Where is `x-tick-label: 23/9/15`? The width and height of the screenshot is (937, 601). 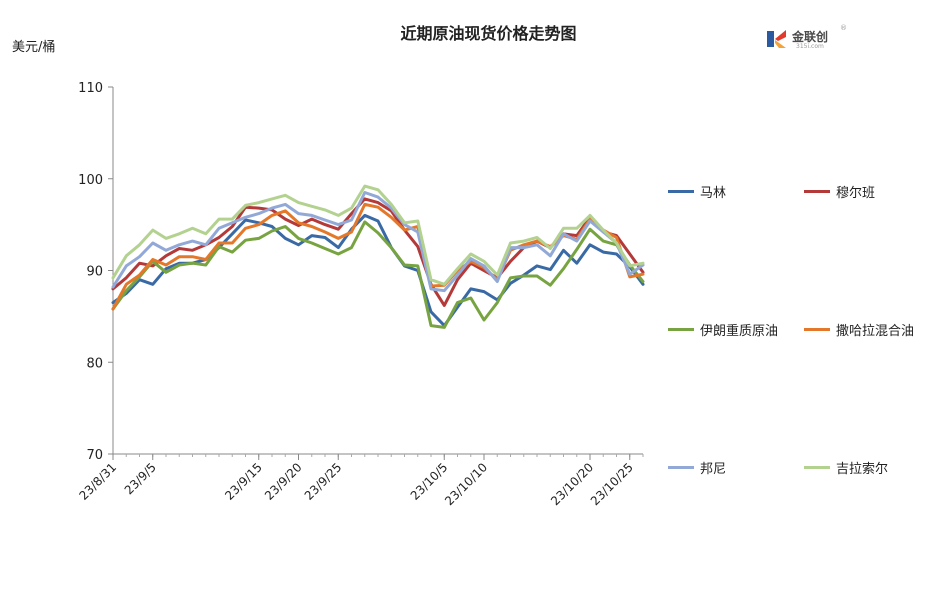
x-tick-label: 23/9/15 is located at coordinates (243, 481).